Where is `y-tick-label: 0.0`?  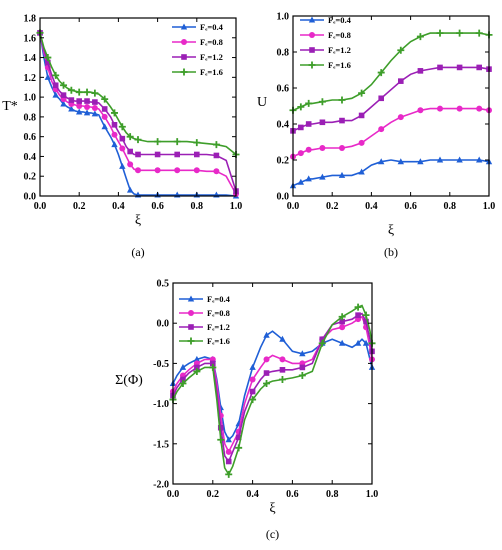
y-tick-label: 0.0 is located at coordinates (163, 324).